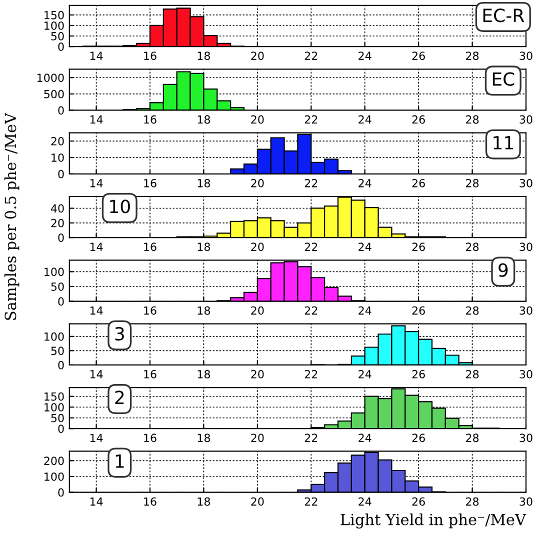 The height and width of the screenshot is (547, 534). What do you see at coordinates (503, 143) in the screenshot?
I see `annotation: 11` at bounding box center [503, 143].